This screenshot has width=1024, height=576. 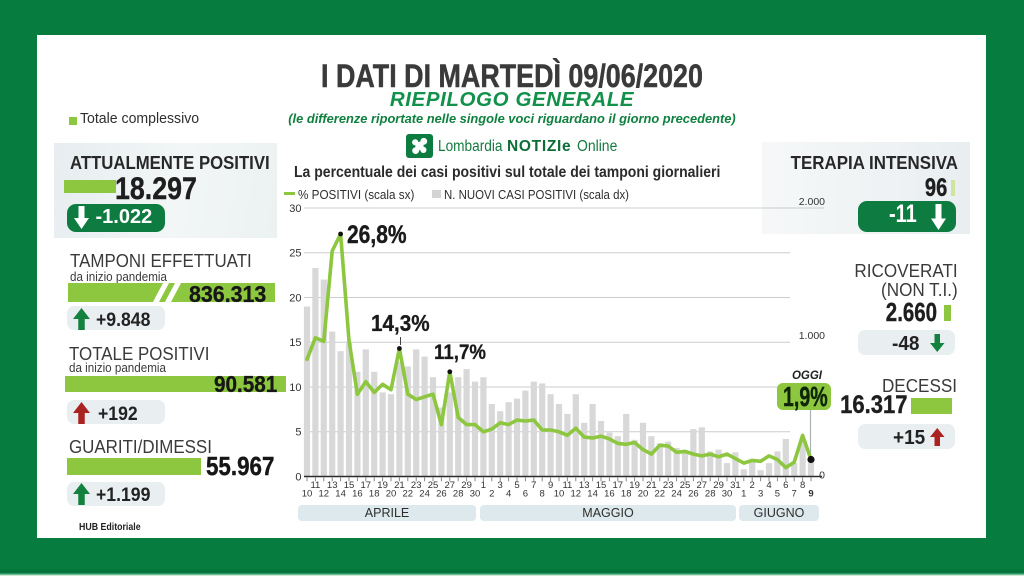 I want to click on svg-text: 1.000, so click(x=812, y=336).